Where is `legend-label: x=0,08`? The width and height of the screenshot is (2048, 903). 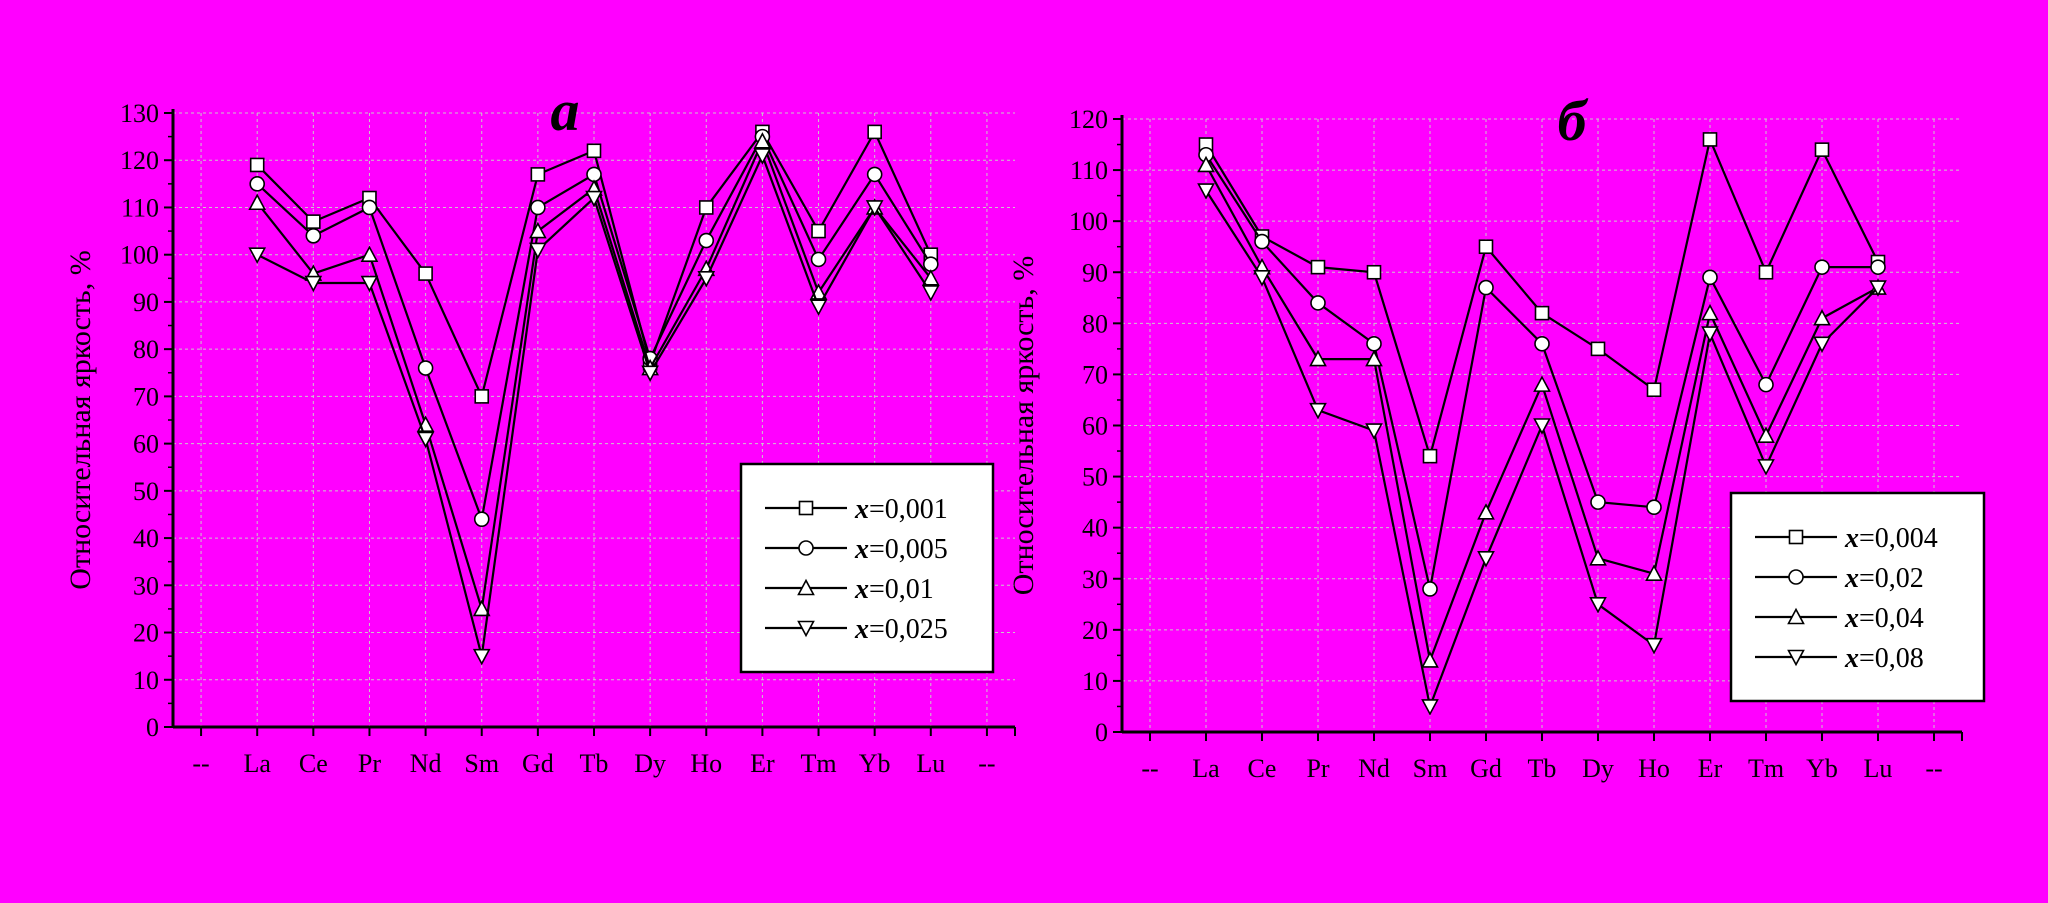 legend-label: x=0,08 is located at coordinates (1884, 658).